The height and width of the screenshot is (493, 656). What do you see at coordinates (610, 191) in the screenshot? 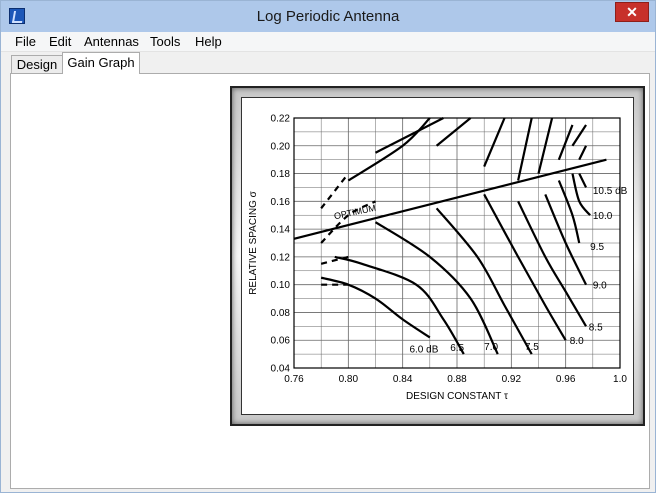
I see `curve-label: 10.5 dB` at bounding box center [610, 191].